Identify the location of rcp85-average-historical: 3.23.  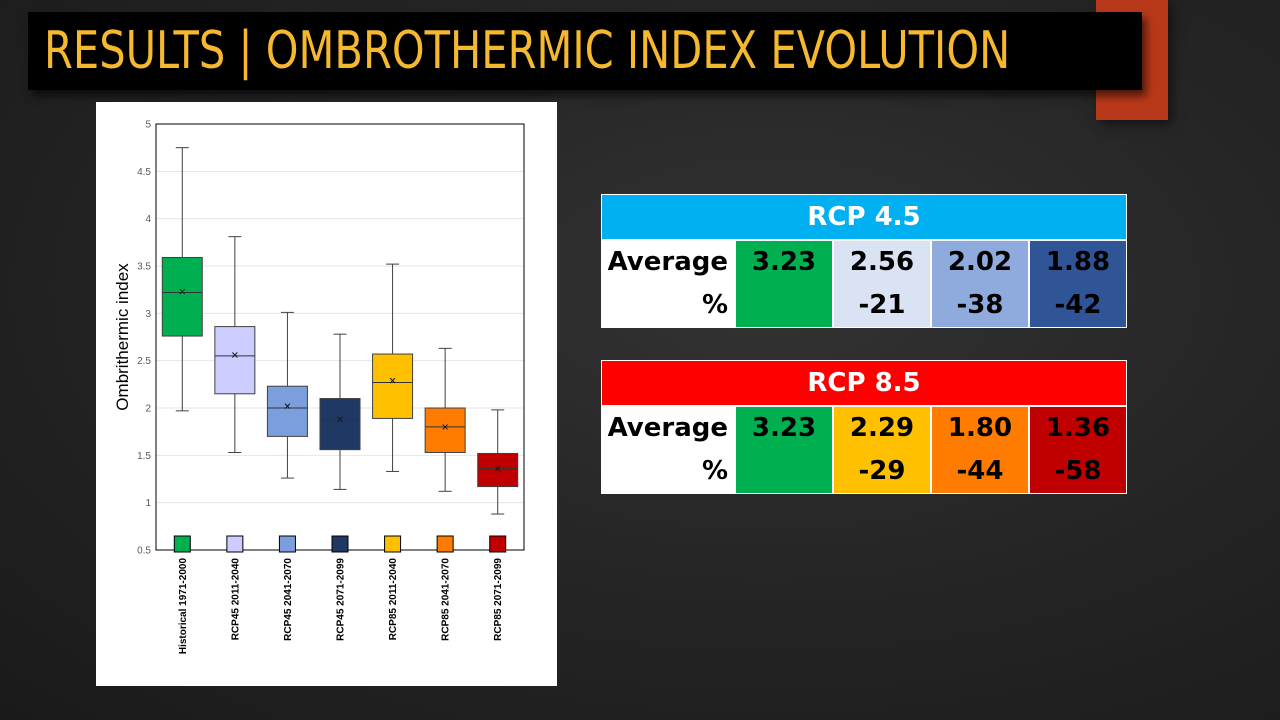
(784, 428).